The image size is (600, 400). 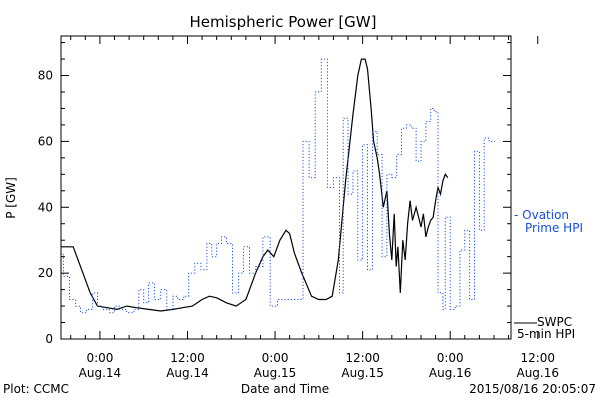 I want to click on y-axis-label: P [GW], so click(x=11, y=198).